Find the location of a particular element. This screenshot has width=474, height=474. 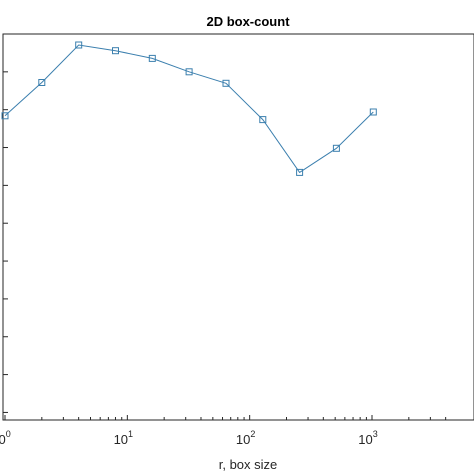

tick-label-exponent: 0 is located at coordinates (8, 434).